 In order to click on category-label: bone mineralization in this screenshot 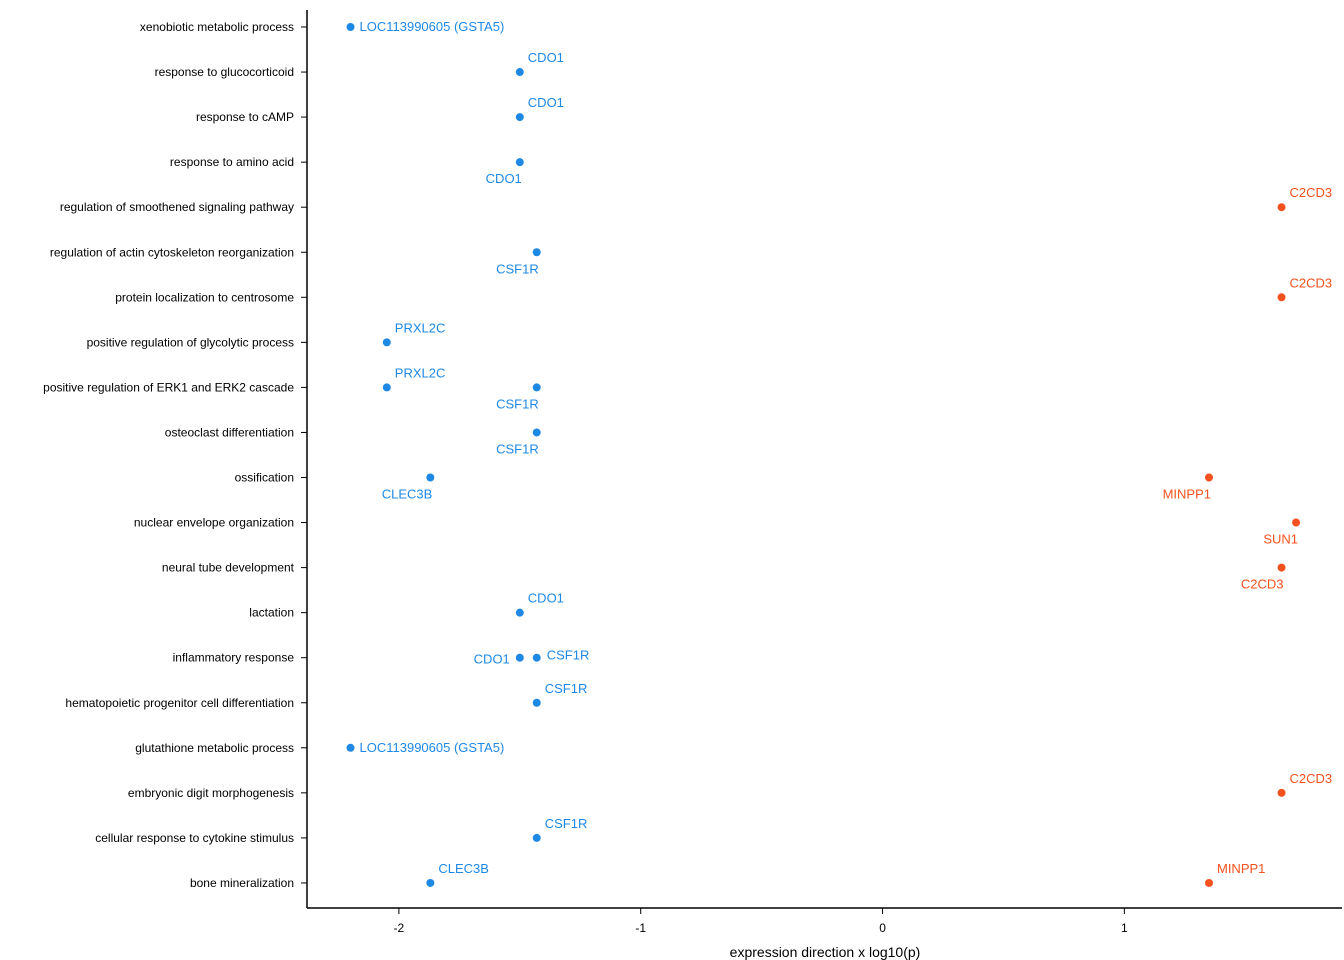, I will do `click(242, 883)`.